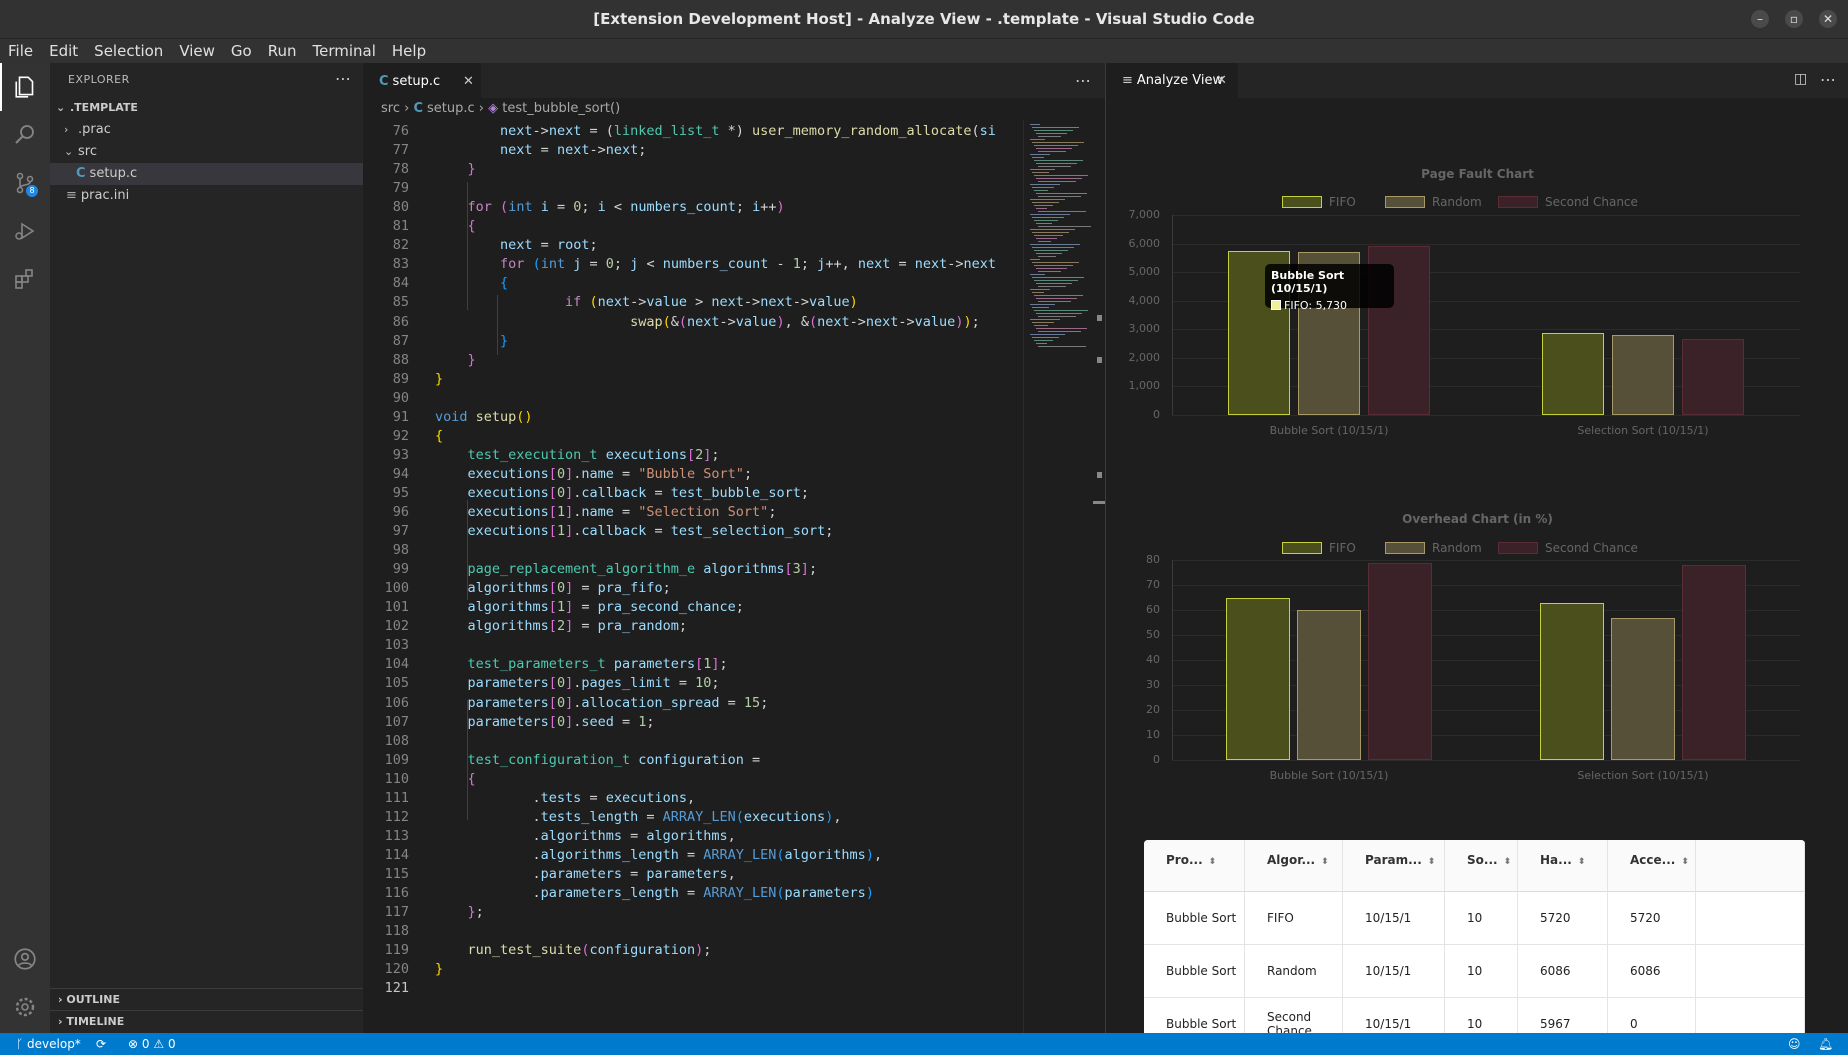  I want to click on table-cell: 10/15/1, so click(1394, 918).